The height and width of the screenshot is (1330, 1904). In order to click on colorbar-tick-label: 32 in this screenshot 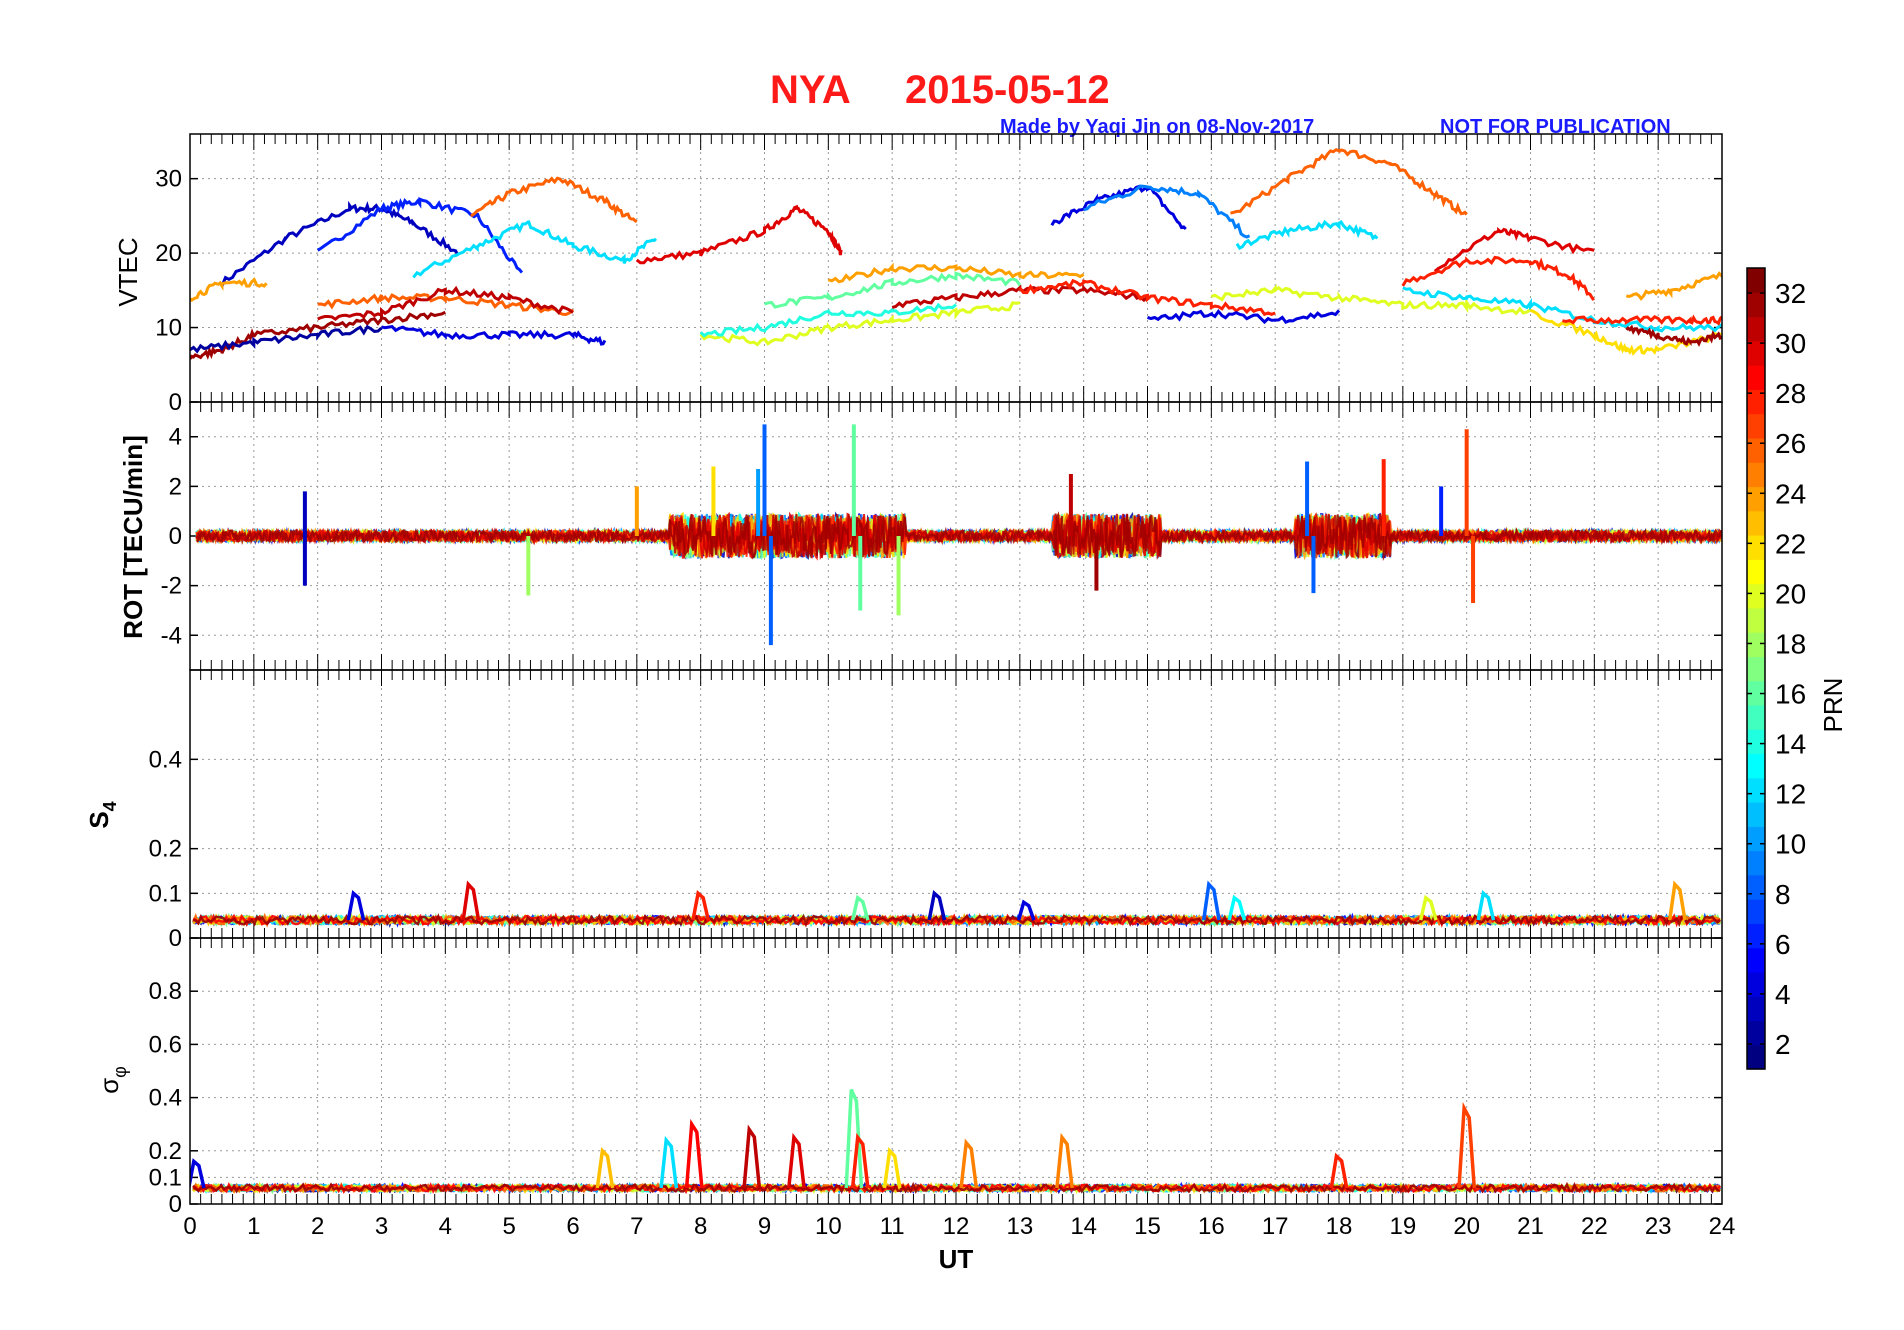, I will do `click(1790, 293)`.